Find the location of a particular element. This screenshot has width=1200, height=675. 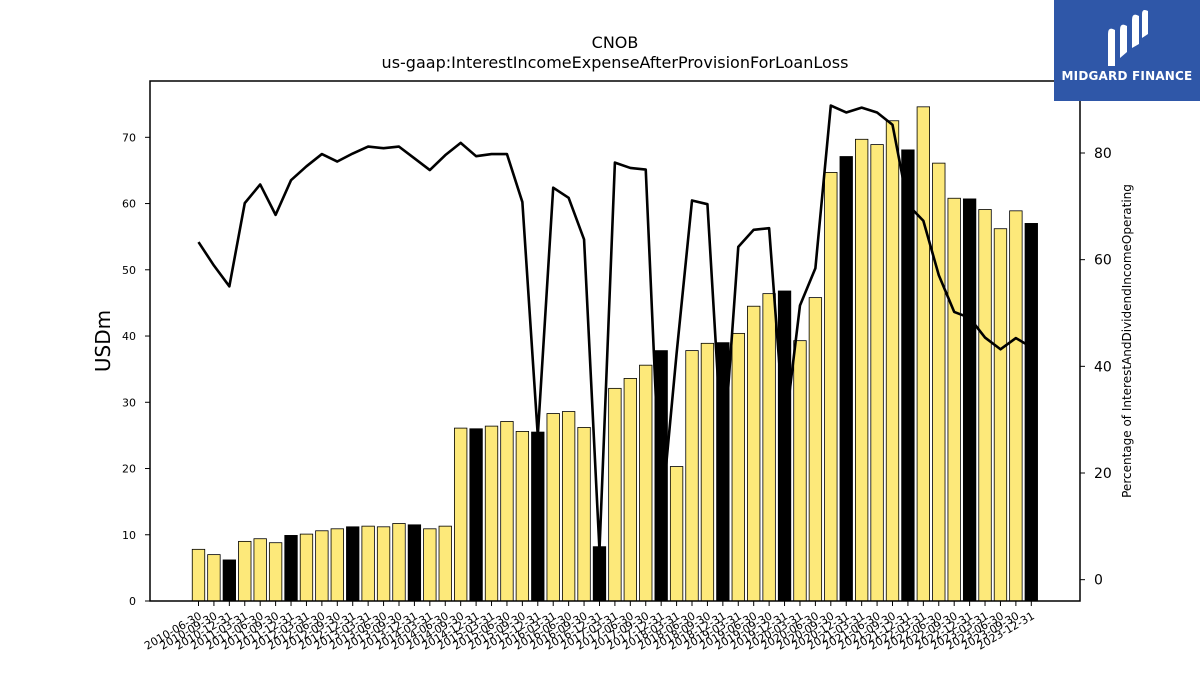

y-tick-label: 40 is located at coordinates (129, 336).